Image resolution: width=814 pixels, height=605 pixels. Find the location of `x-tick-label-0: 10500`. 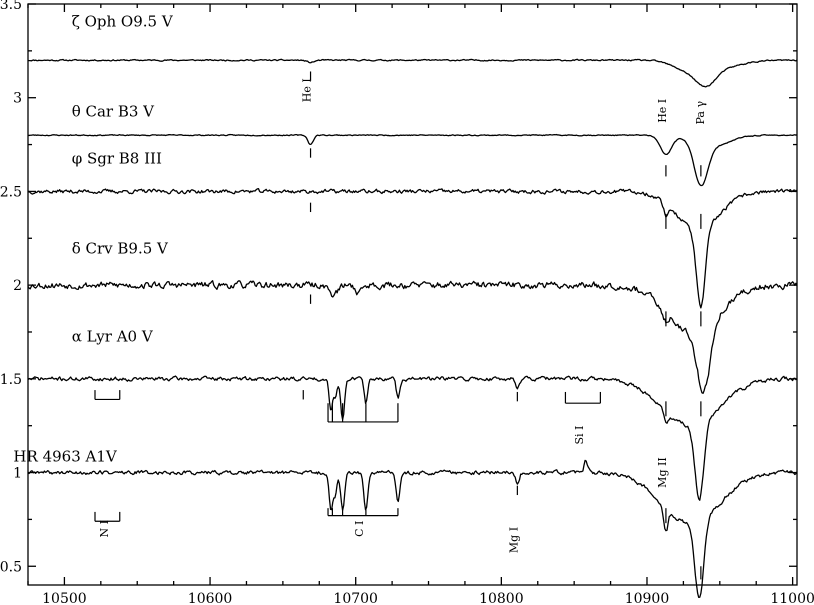

x-tick-label-0: 10500 is located at coordinates (64, 598).